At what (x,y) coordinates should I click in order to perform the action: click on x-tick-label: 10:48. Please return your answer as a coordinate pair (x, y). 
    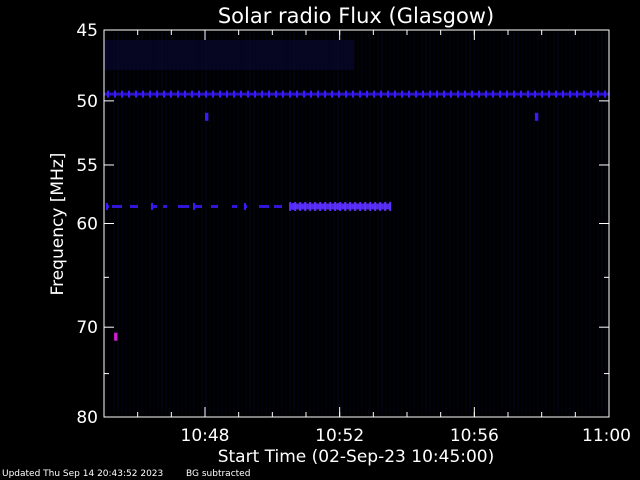
    Looking at the image, I should click on (205, 436).